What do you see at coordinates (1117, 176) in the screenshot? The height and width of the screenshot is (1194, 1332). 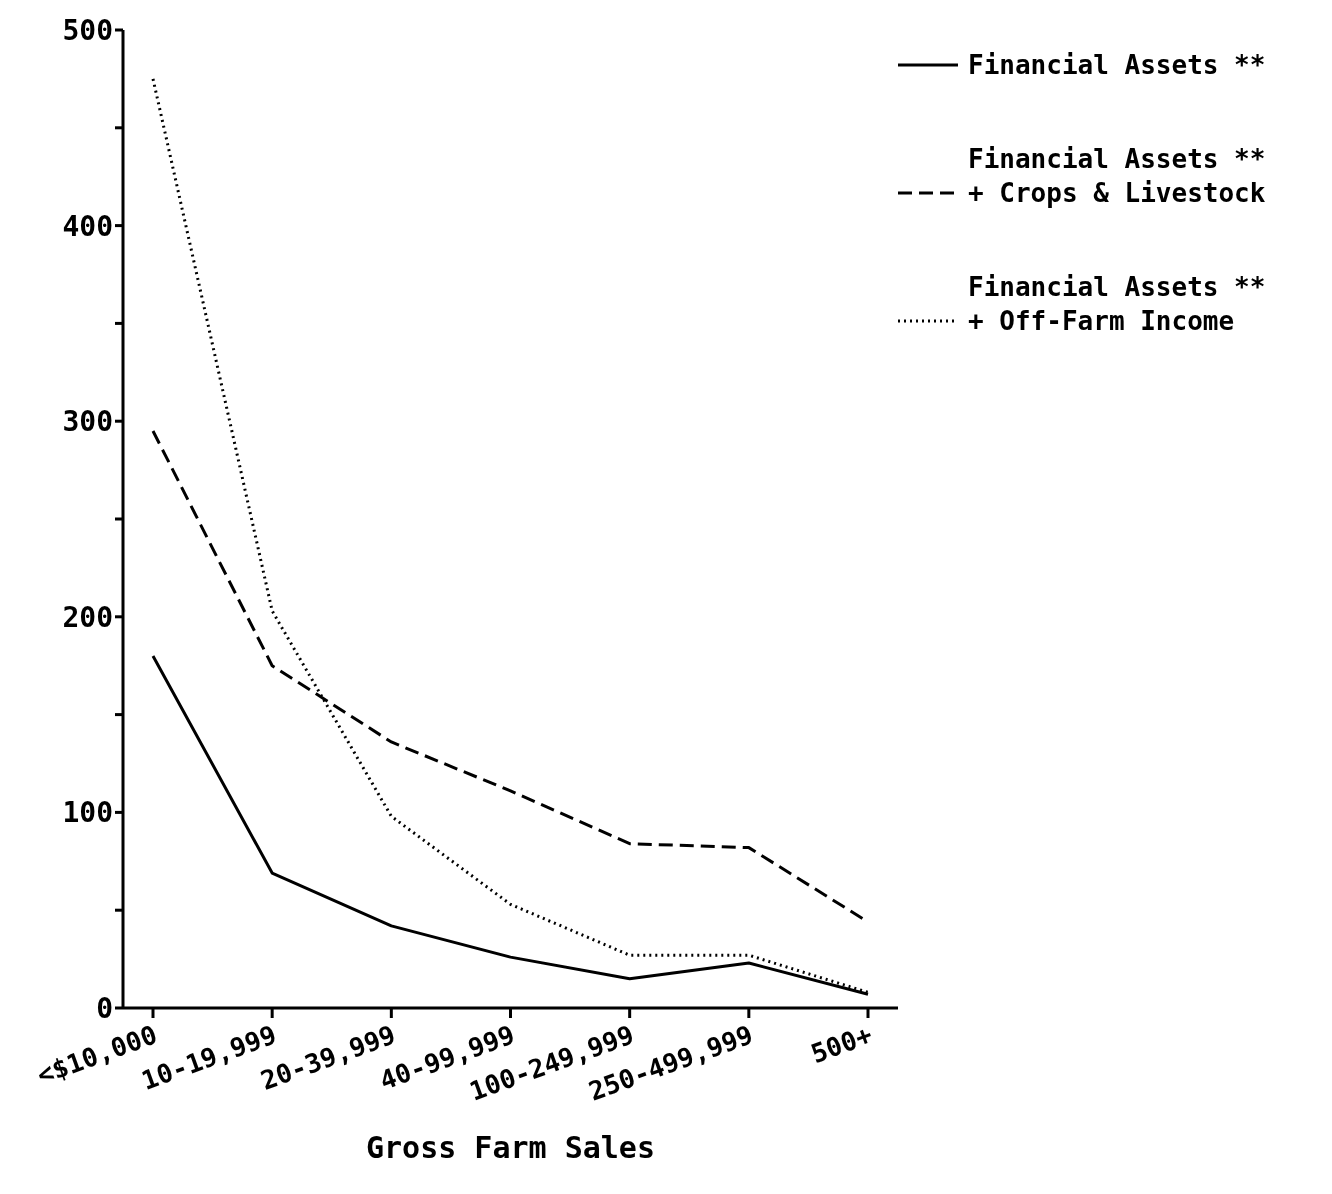 I see `legend-label: Financial Assets ** + Crops & Livestock` at bounding box center [1117, 176].